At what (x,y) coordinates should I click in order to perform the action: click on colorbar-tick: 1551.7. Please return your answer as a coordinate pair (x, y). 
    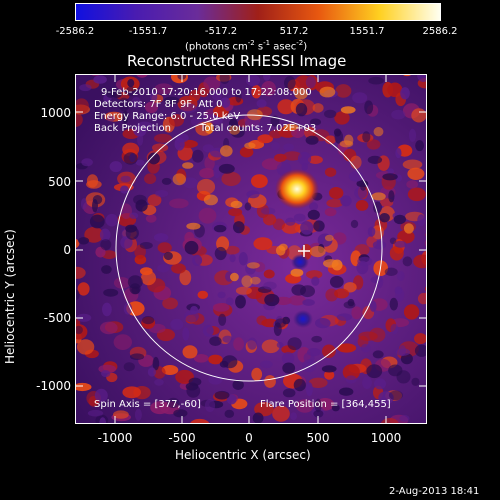
    Looking at the image, I should click on (367, 31).